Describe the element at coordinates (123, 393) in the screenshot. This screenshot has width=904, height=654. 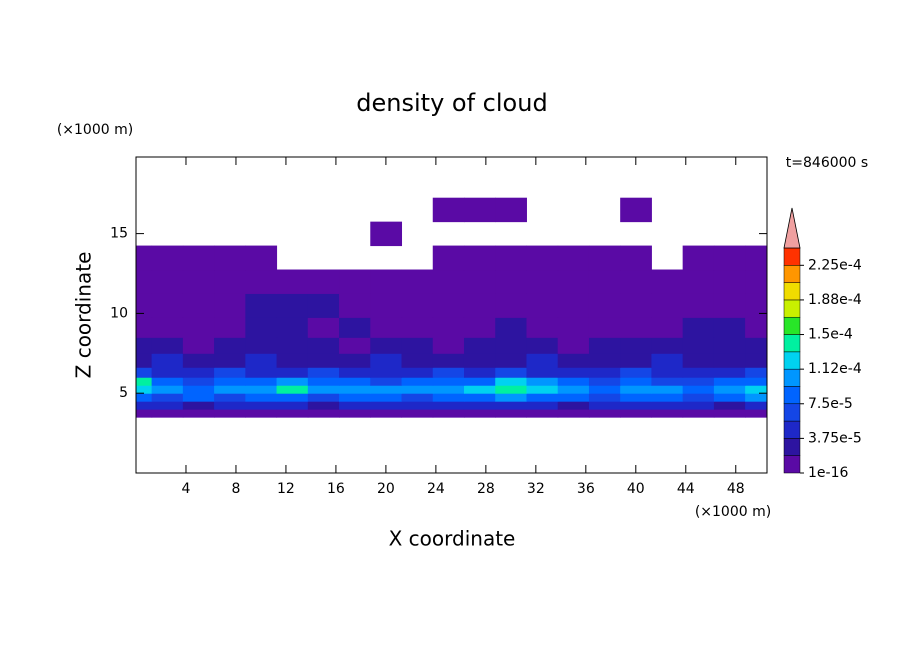
I see `y-tick-label: 5` at that location.